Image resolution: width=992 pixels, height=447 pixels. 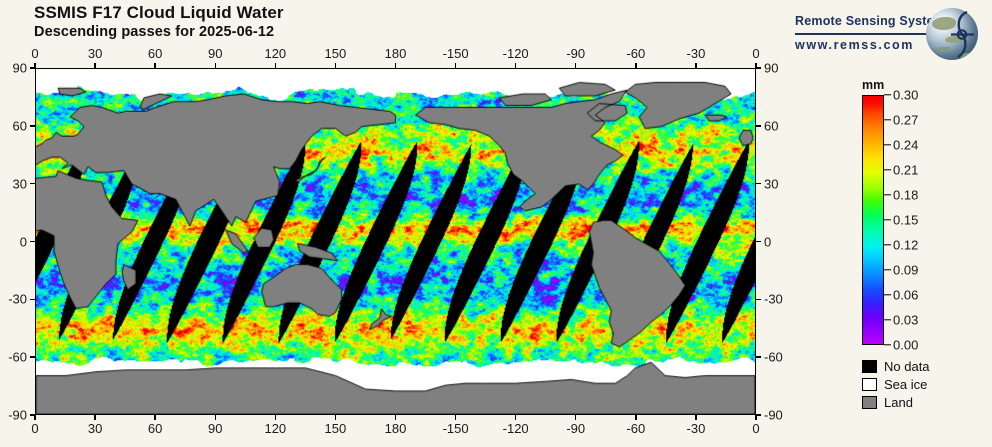 I want to click on legend-label-no-data: No data, so click(x=907, y=366).